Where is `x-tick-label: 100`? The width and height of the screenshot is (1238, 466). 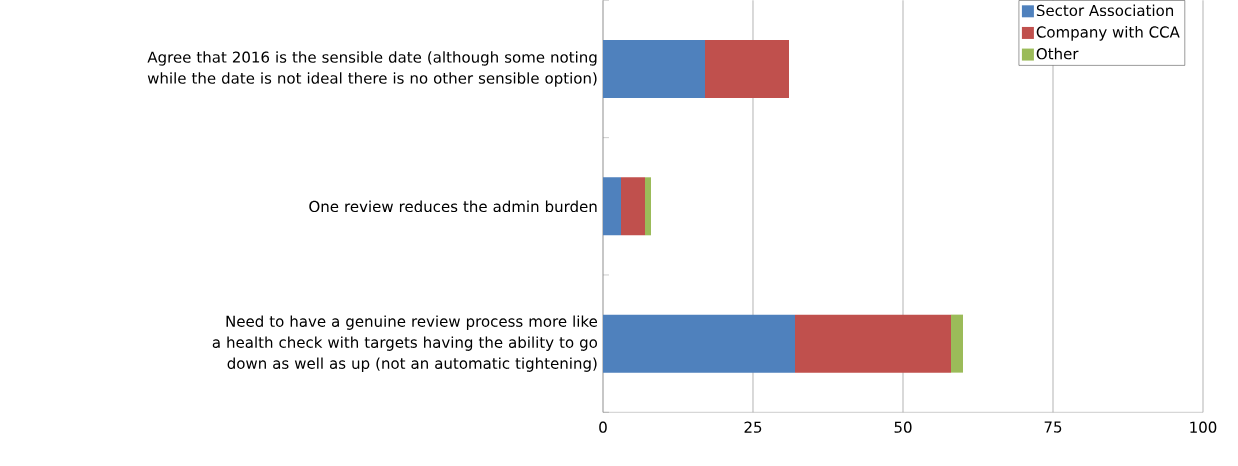 x-tick-label: 100 is located at coordinates (1203, 427).